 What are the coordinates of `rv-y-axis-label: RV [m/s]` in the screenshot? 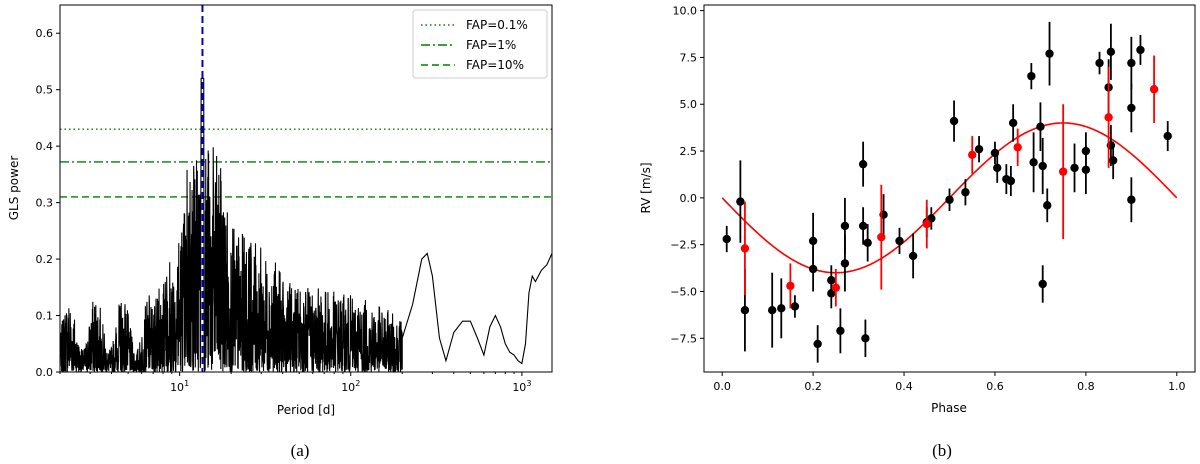 It's located at (646, 187).